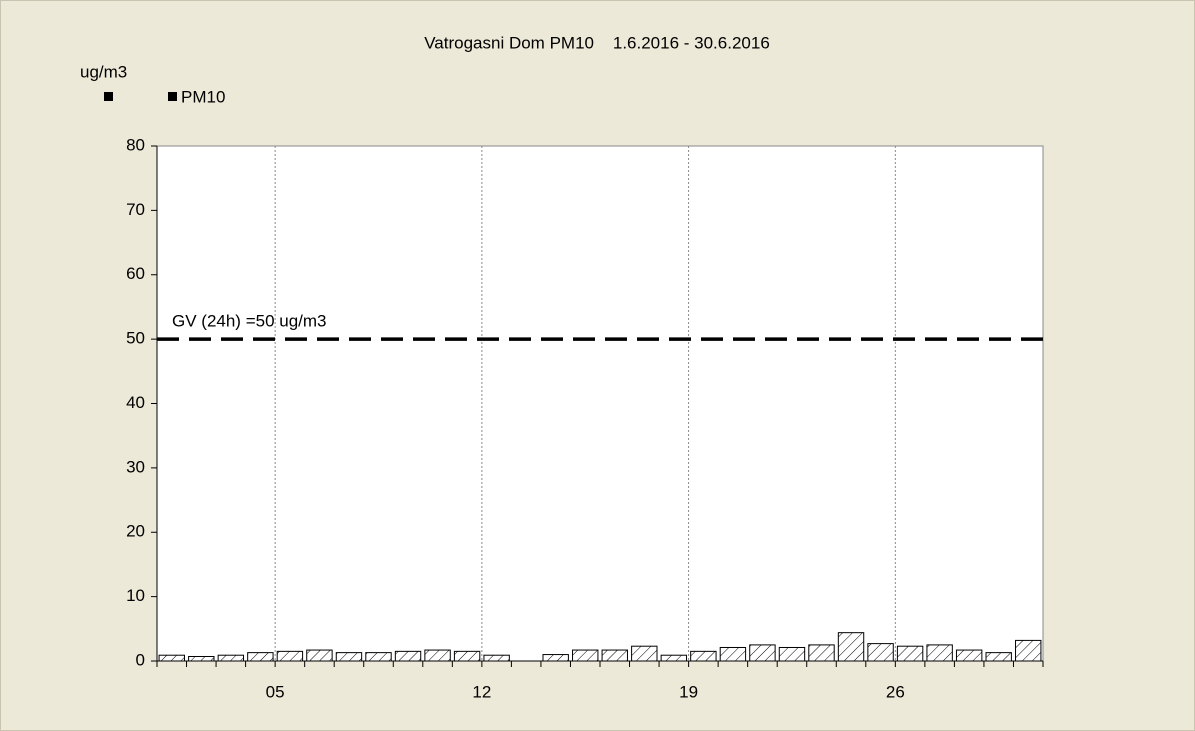 This screenshot has height=731, width=1195. Describe the element at coordinates (135, 531) in the screenshot. I see `y-tick-label: 20` at that location.